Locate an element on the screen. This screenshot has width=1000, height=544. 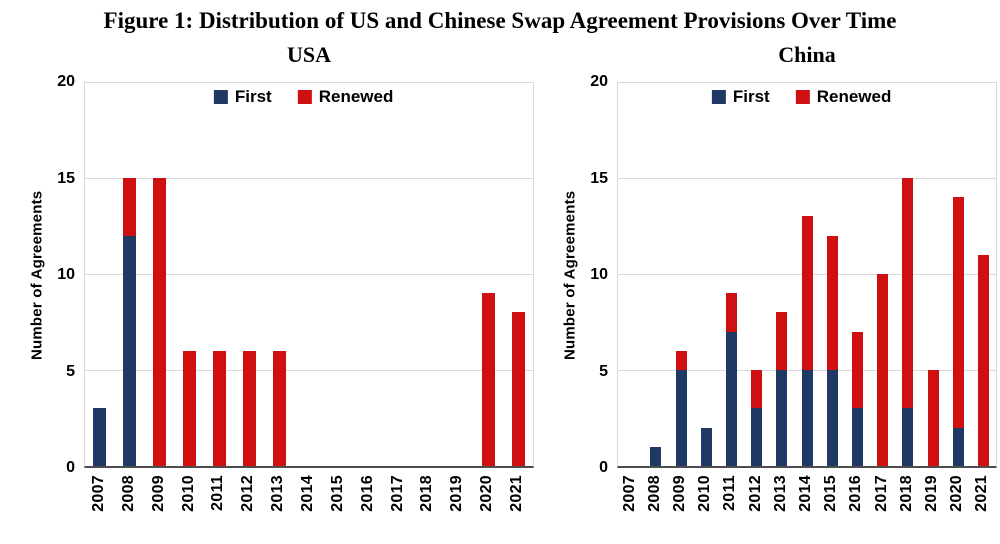
bar-2009-renewed is located at coordinates (160, 322).